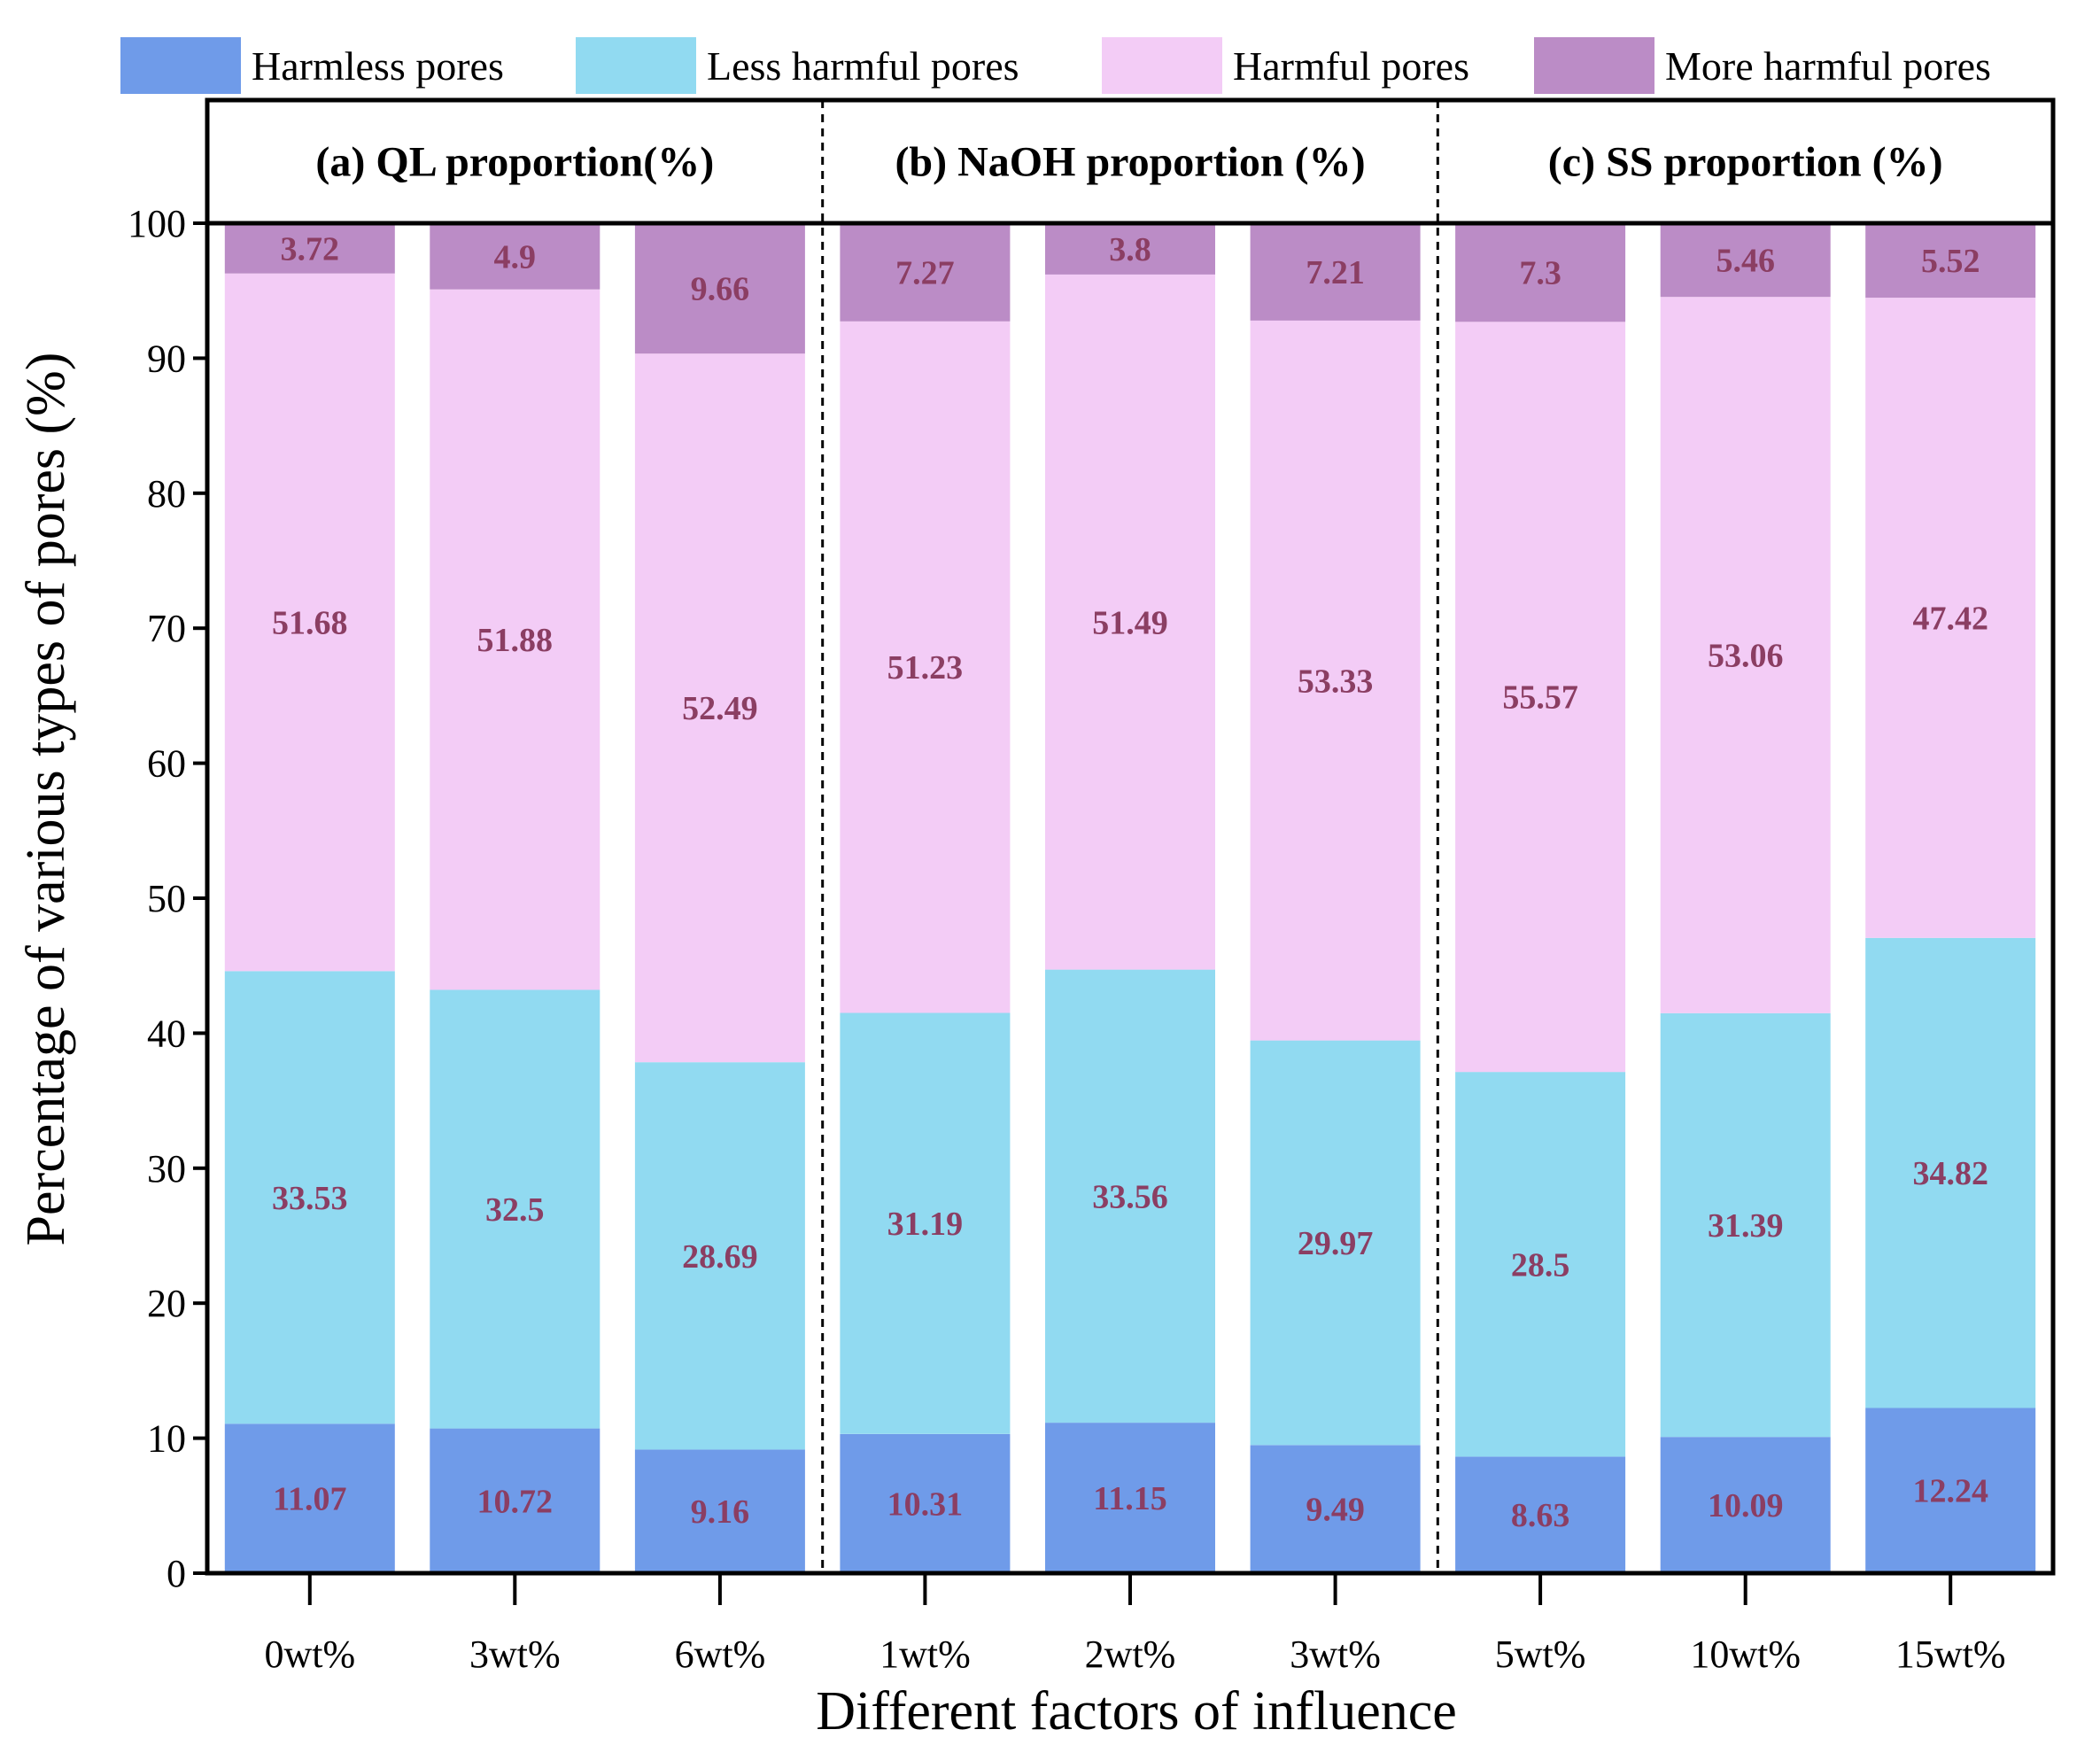  Describe the element at coordinates (514, 162) in the screenshot. I see `panel-title-1: (a) QL proportion(%)` at that location.